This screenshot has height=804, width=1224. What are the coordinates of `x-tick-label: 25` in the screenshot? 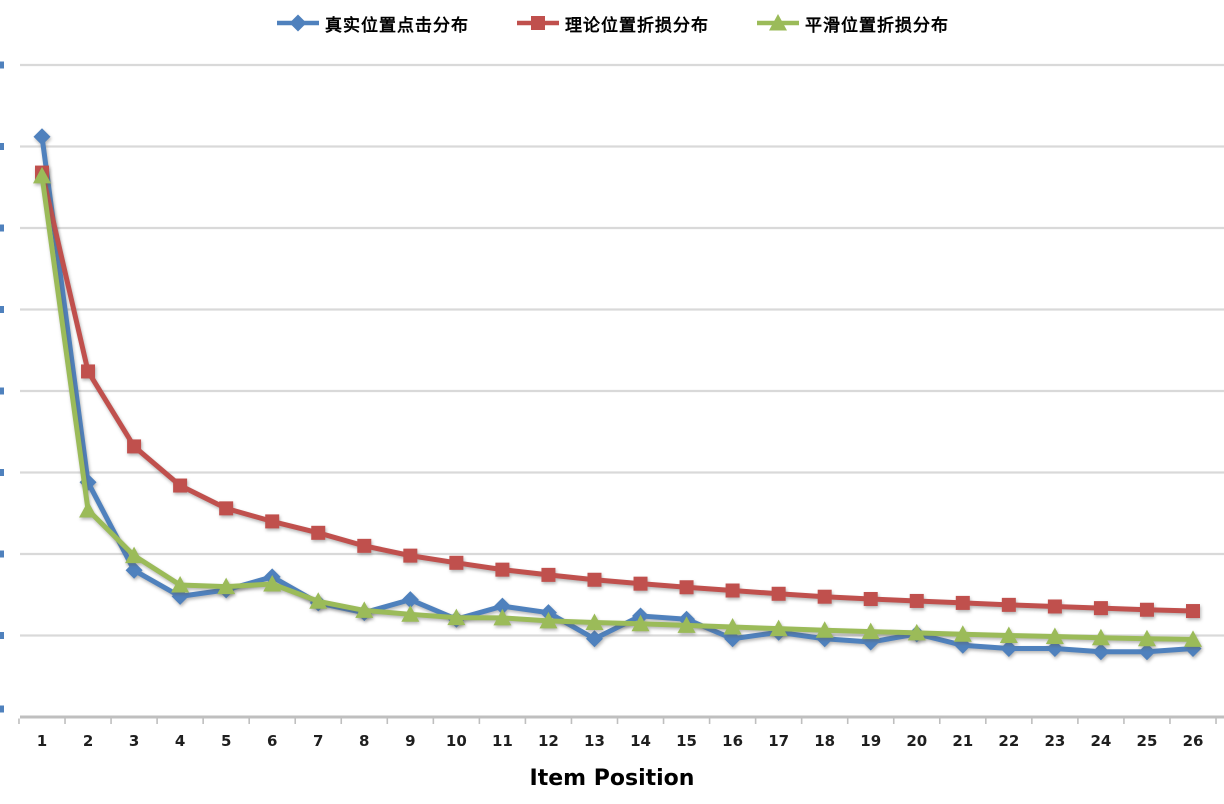 It's located at (1147, 741).